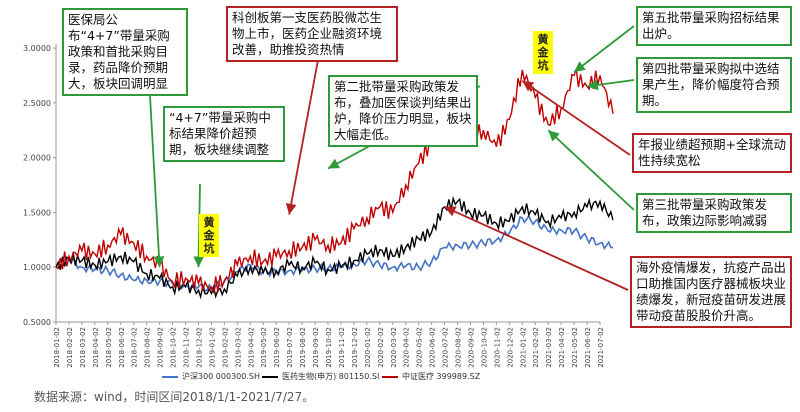 Image resolution: width=800 pixels, height=412 pixels. Describe the element at coordinates (381, 347) in the screenshot. I see `x-tick-label: 2020-02-02` at that location.